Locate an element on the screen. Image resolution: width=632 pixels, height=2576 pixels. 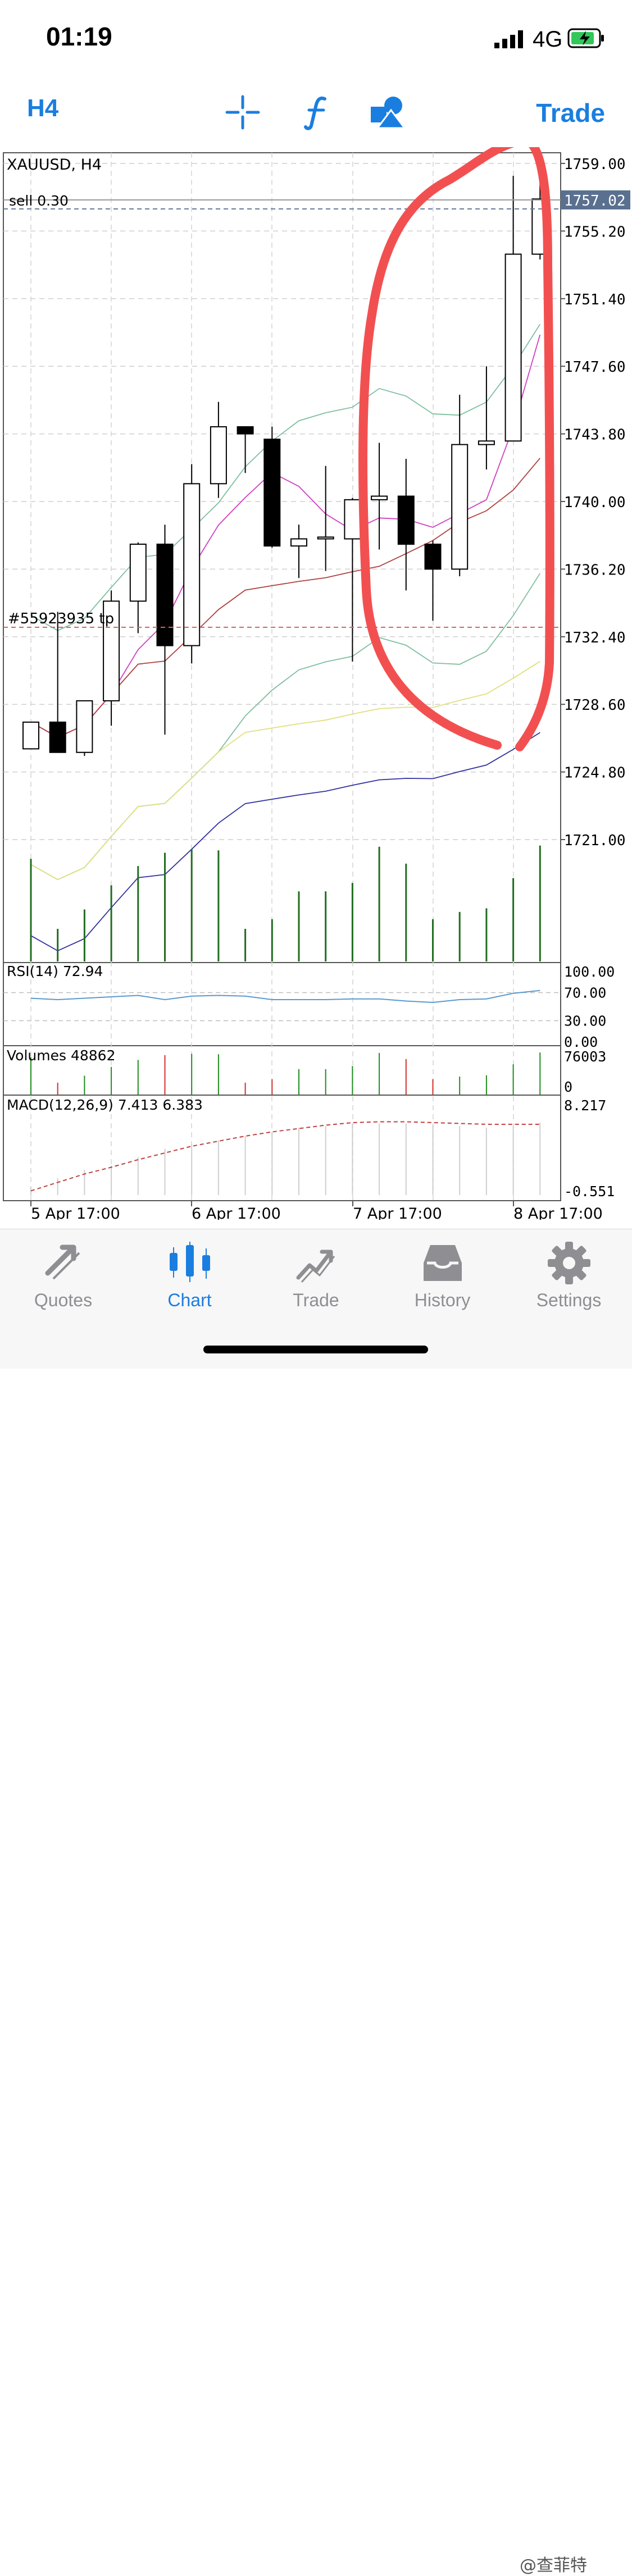
tp-line-label: #55923935 tp is located at coordinates (61, 618).